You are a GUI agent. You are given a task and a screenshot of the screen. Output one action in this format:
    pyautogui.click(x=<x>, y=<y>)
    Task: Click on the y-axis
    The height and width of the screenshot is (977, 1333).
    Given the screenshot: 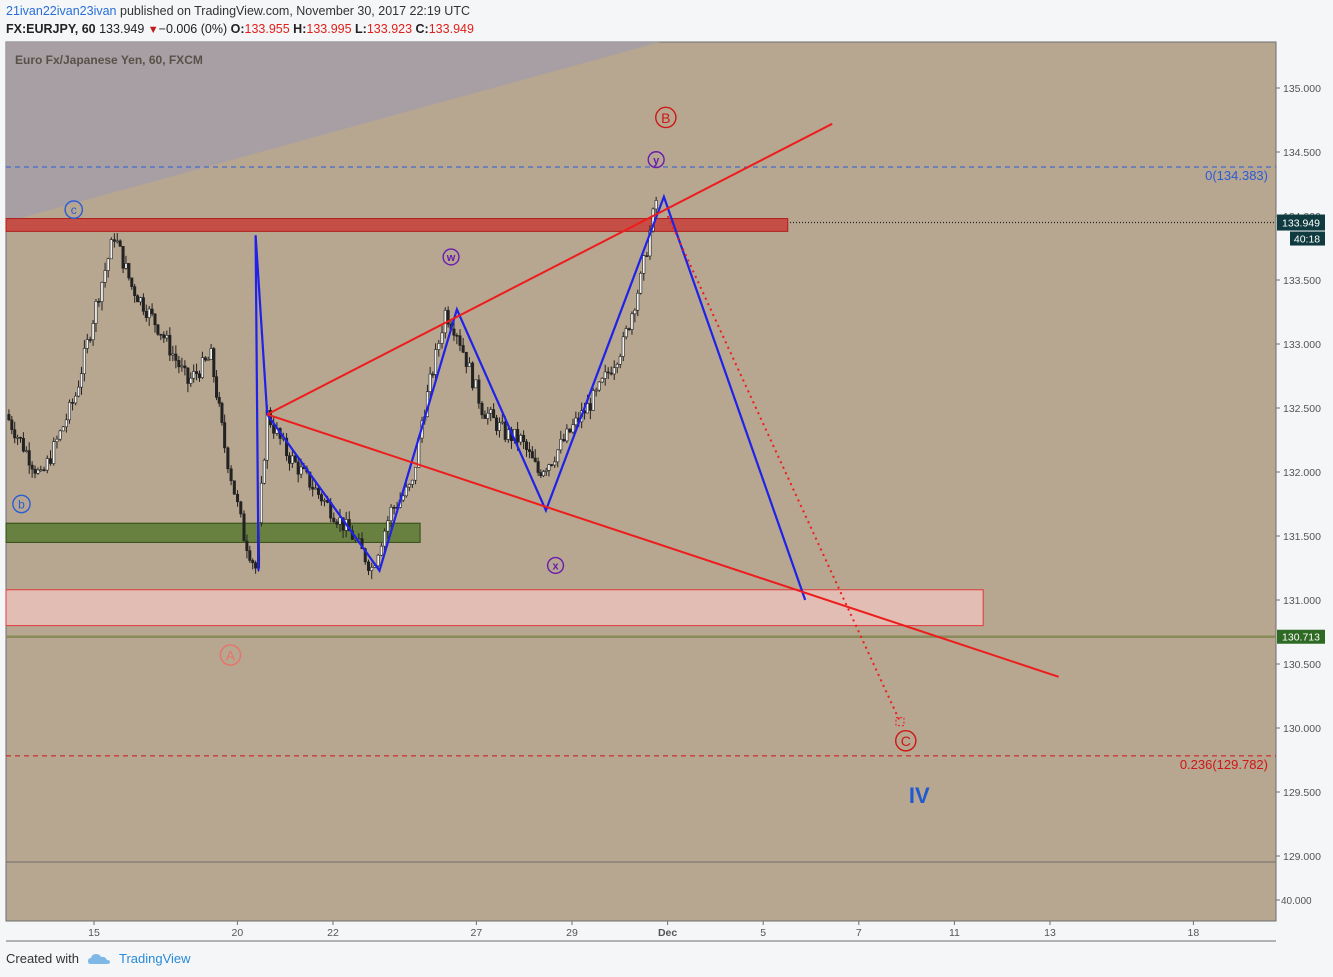 What is the action you would take?
    pyautogui.click(x=1304, y=481)
    